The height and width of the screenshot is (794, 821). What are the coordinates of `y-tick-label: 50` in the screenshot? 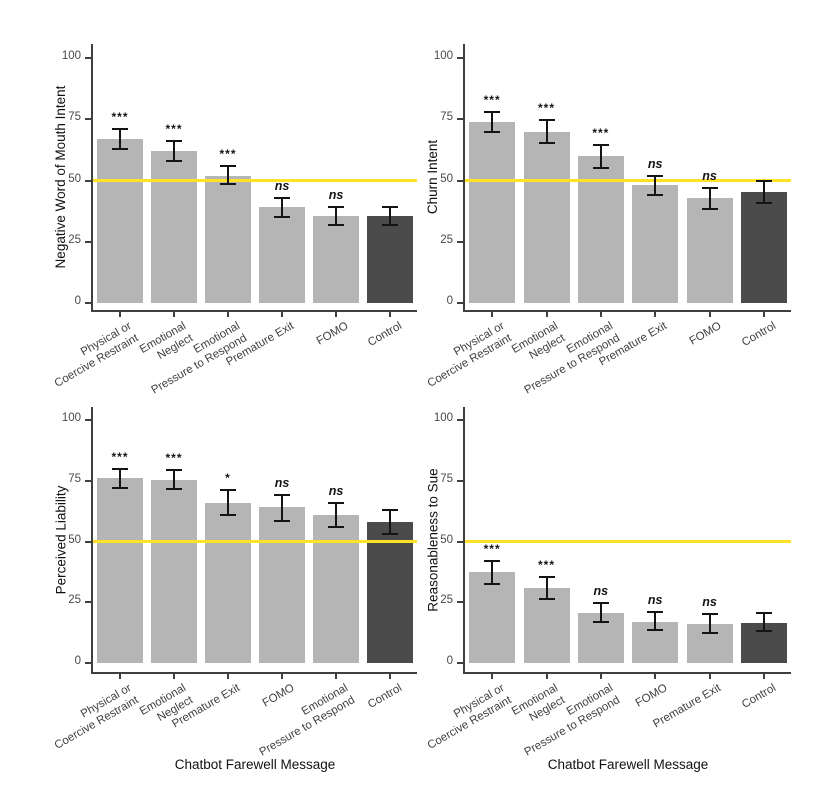 It's located at (74, 539).